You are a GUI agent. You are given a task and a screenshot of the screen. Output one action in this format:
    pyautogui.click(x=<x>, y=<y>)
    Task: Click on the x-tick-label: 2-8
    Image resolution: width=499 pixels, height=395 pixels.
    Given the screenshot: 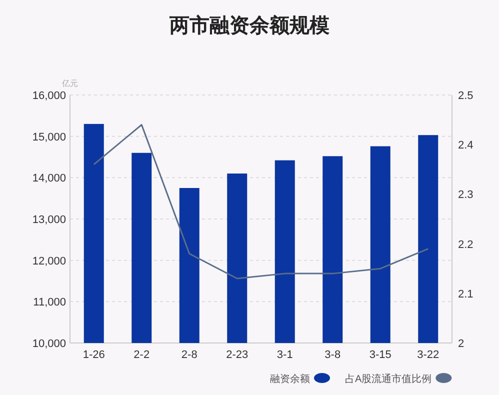 What is the action you would take?
    pyautogui.click(x=189, y=355)
    